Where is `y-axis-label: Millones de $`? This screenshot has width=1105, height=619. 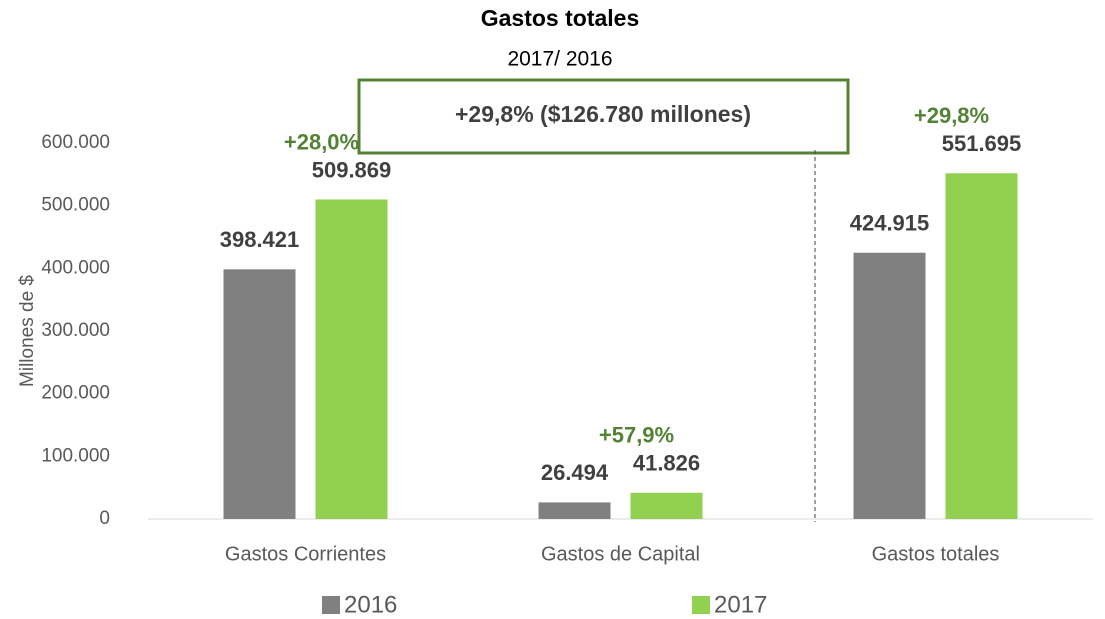
y-axis-label: Millones de $ is located at coordinates (27, 331).